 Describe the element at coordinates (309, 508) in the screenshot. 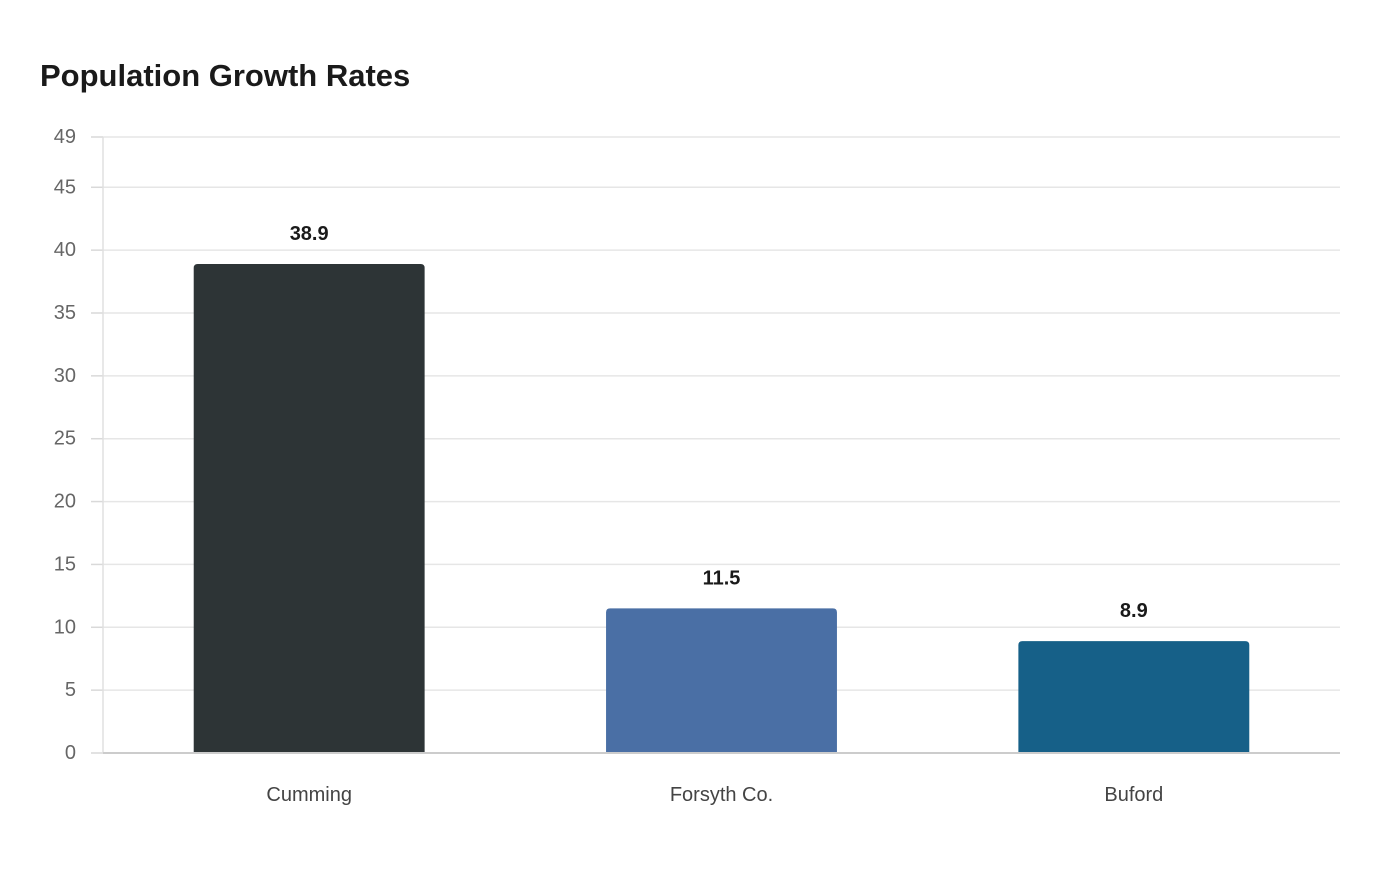

I see `bar-cumming` at that location.